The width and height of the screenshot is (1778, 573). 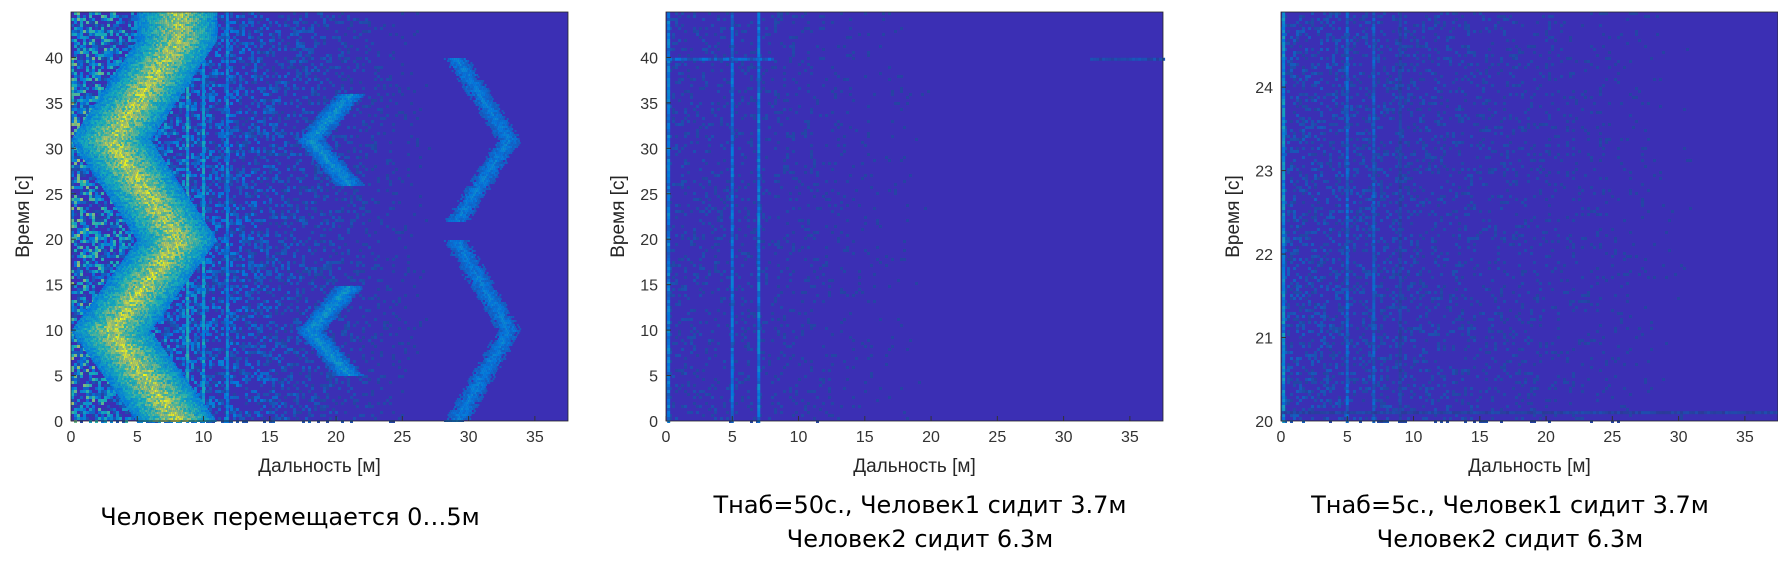 I want to click on caption-2-line-2: Человек2 сидит 6.3м, so click(x=920, y=539).